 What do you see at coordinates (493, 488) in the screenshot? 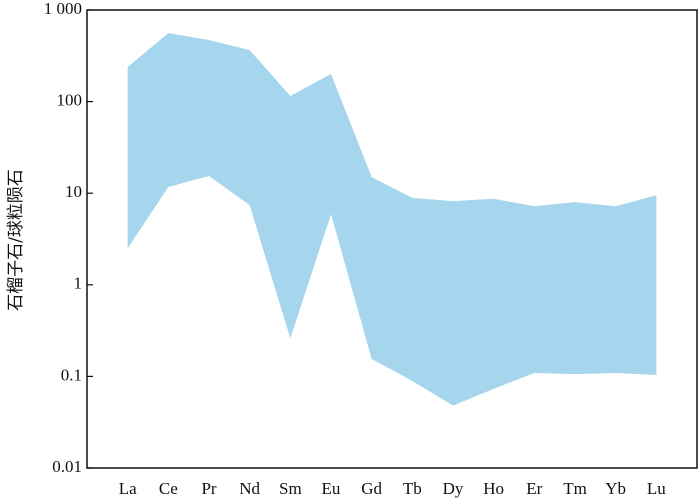
I see `x-tick-label: Ho` at bounding box center [493, 488].